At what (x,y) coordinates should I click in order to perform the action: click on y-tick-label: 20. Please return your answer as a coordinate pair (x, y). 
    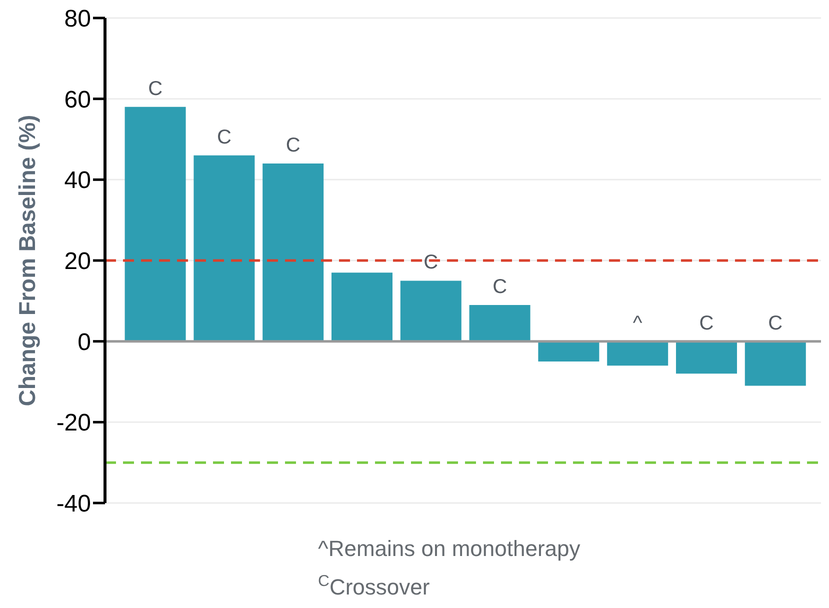
    Looking at the image, I should click on (77, 262).